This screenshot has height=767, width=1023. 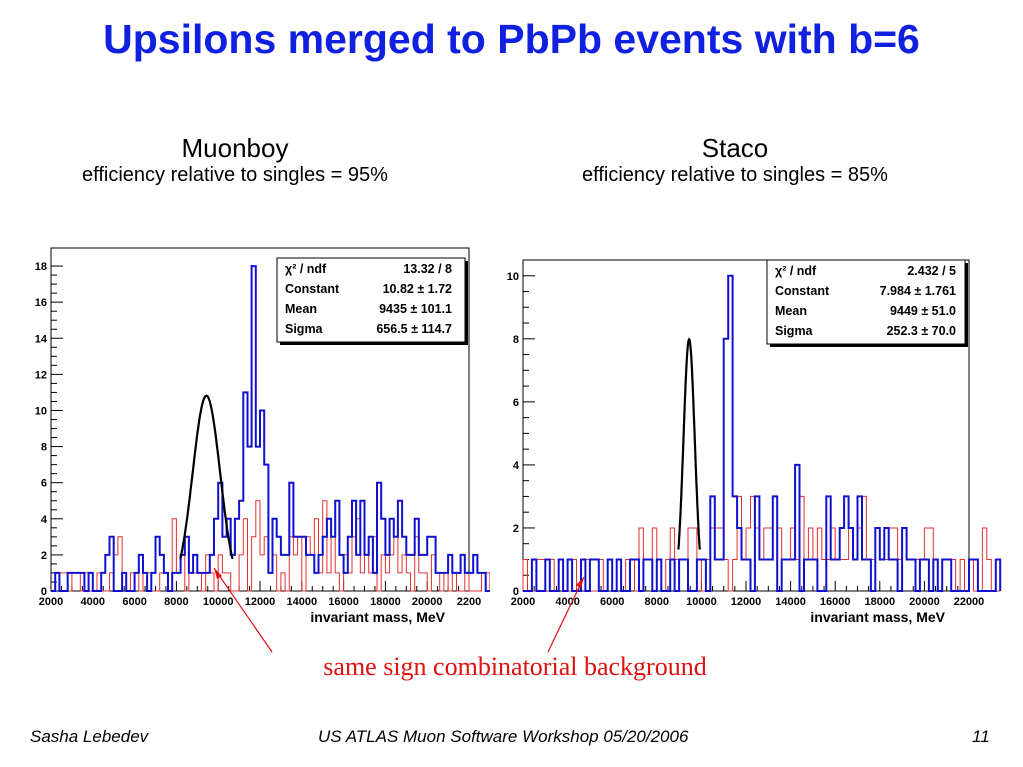 What do you see at coordinates (469, 602) in the screenshot?
I see `x-tick-label: 2200` at bounding box center [469, 602].